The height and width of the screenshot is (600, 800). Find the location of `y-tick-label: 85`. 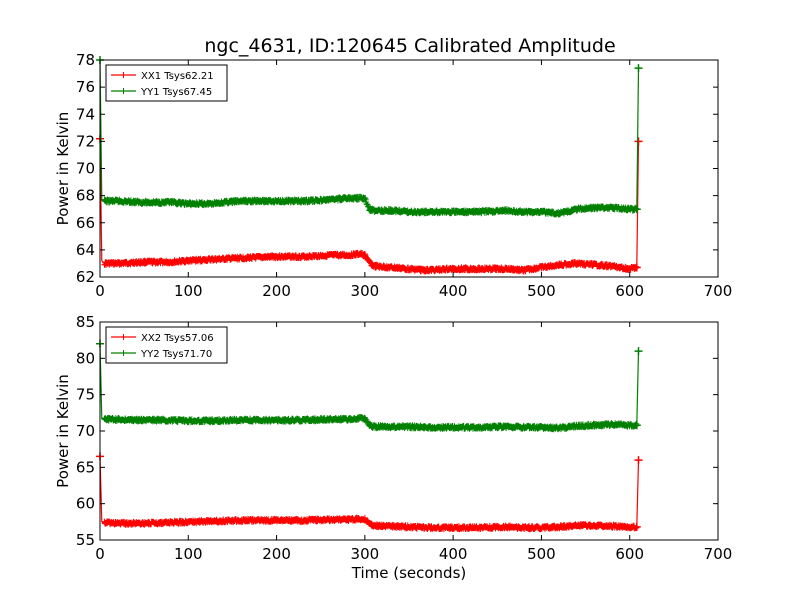

y-tick-label: 85 is located at coordinates (85, 322).